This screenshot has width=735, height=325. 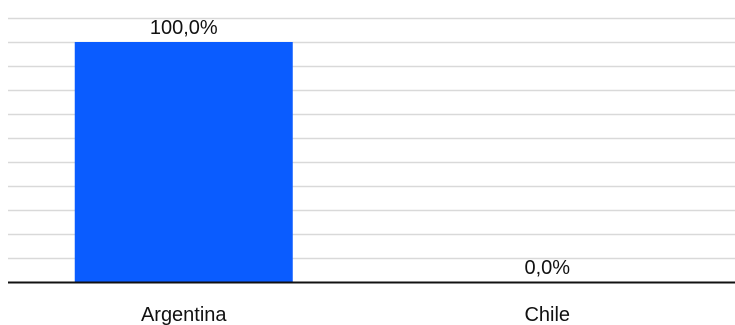 I want to click on x-tick-label-argentina: Argentina, so click(x=184, y=314).